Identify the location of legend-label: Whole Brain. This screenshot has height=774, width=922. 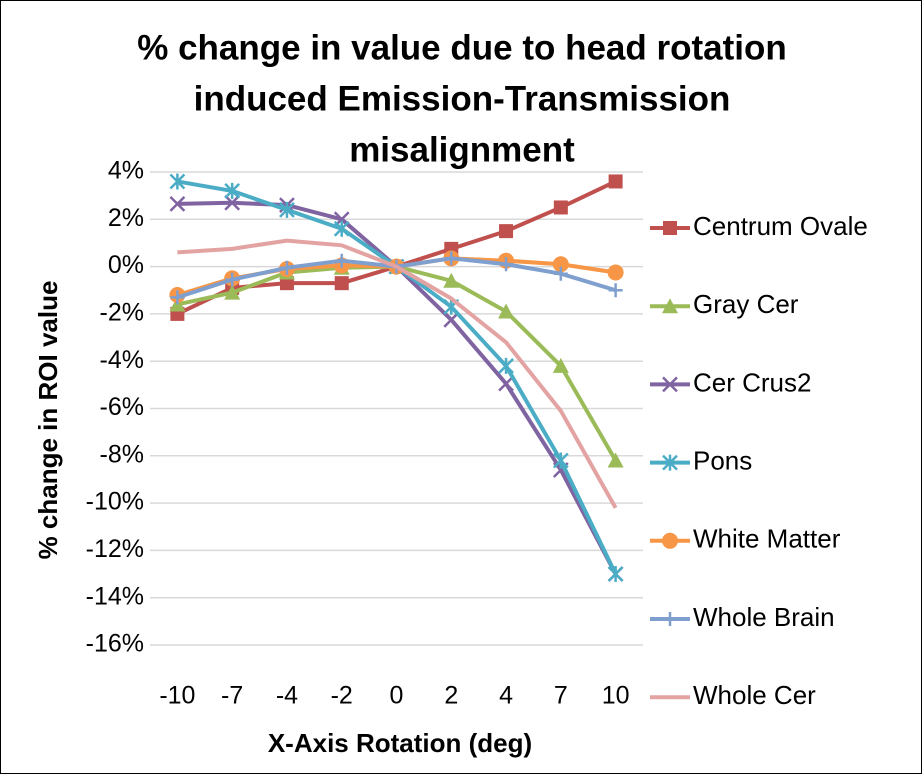
(764, 617).